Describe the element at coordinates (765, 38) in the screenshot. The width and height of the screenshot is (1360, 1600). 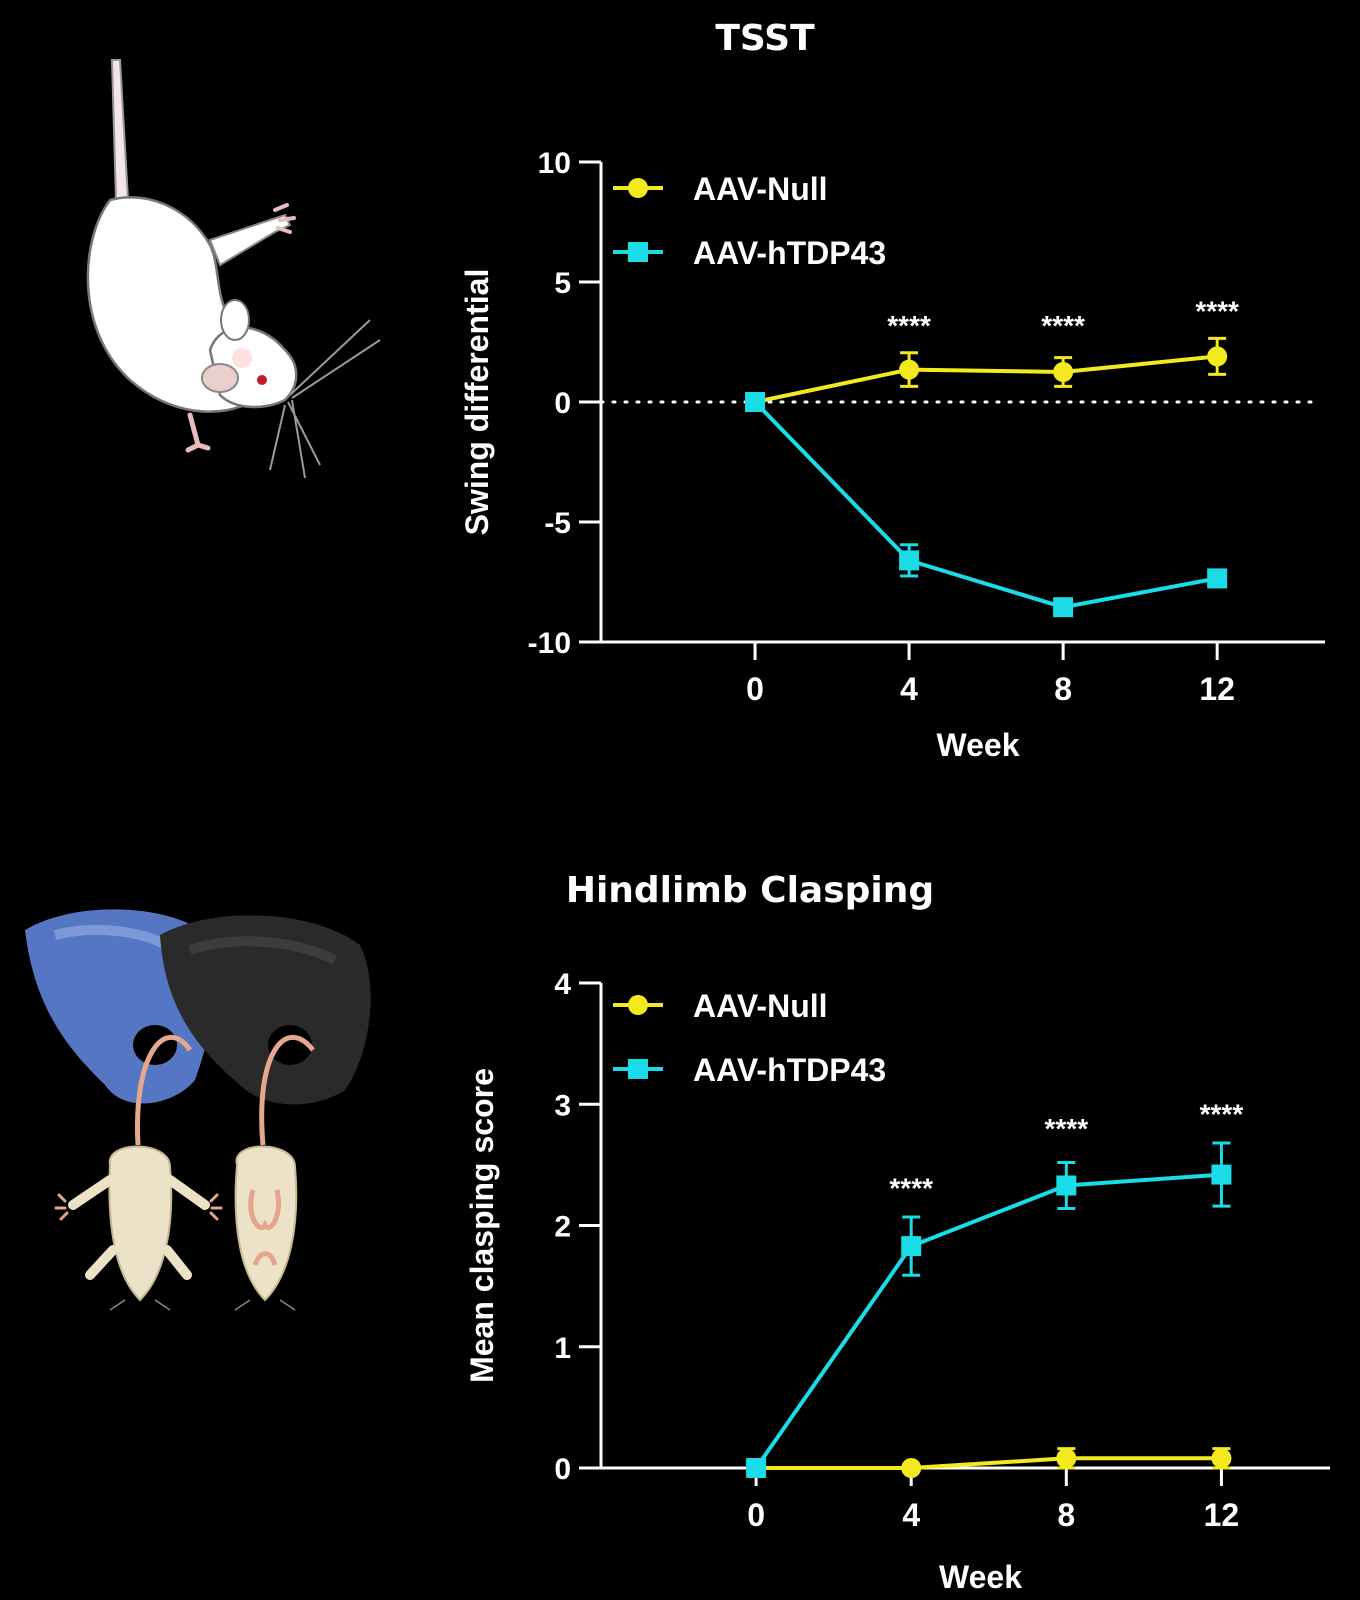
I see `chart-title-tsst: TSST` at that location.